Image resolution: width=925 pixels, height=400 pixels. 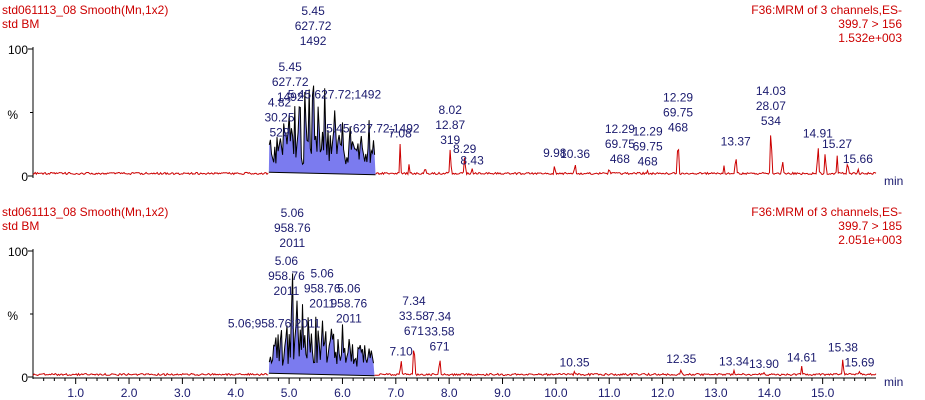 What do you see at coordinates (182, 393) in the screenshot?
I see `x-tick-label: 3.0` at bounding box center [182, 393].